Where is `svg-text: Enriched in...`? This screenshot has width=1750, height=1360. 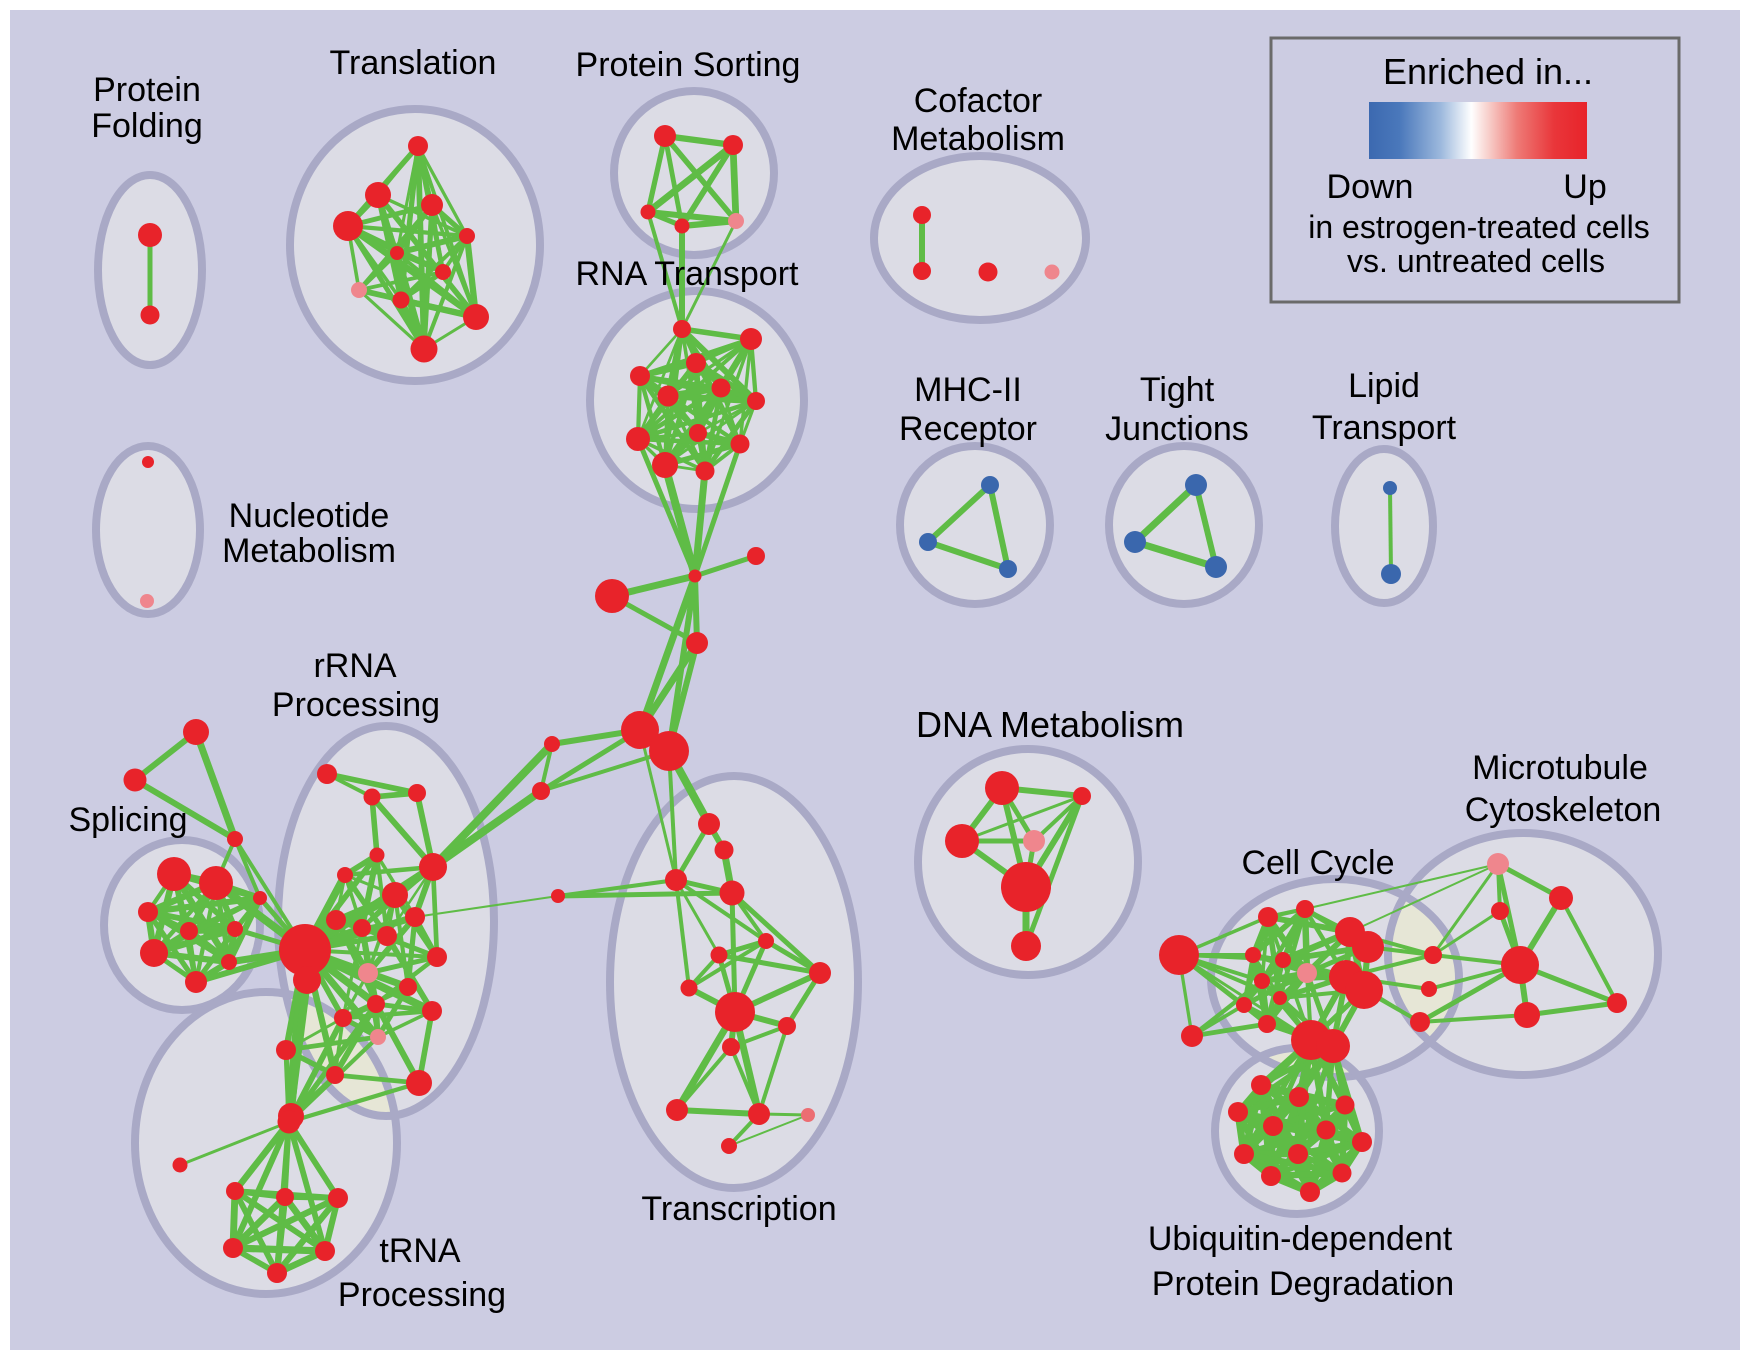
svg-text: Enriched in... is located at coordinates (1488, 71).